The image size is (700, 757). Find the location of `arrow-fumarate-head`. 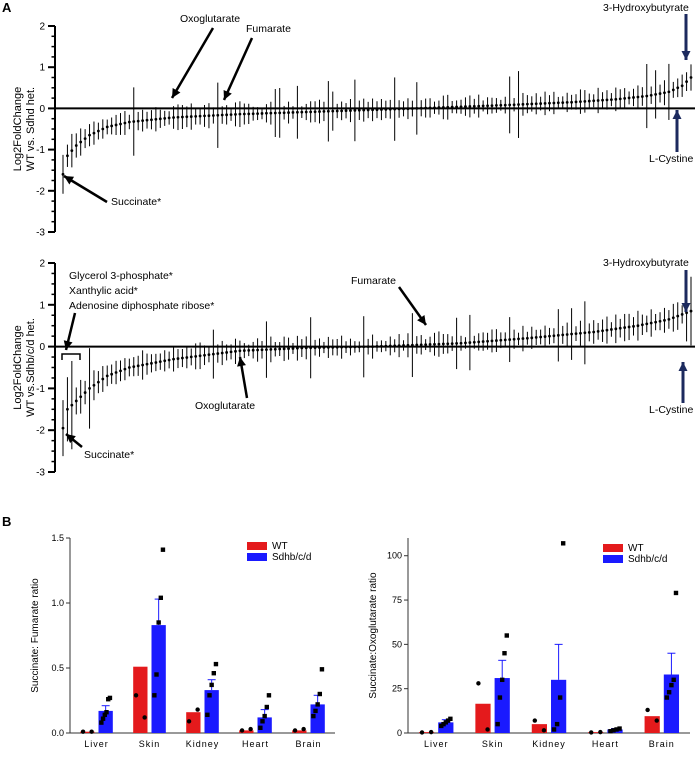

arrow-fumarate-head is located at coordinates (227, 94).